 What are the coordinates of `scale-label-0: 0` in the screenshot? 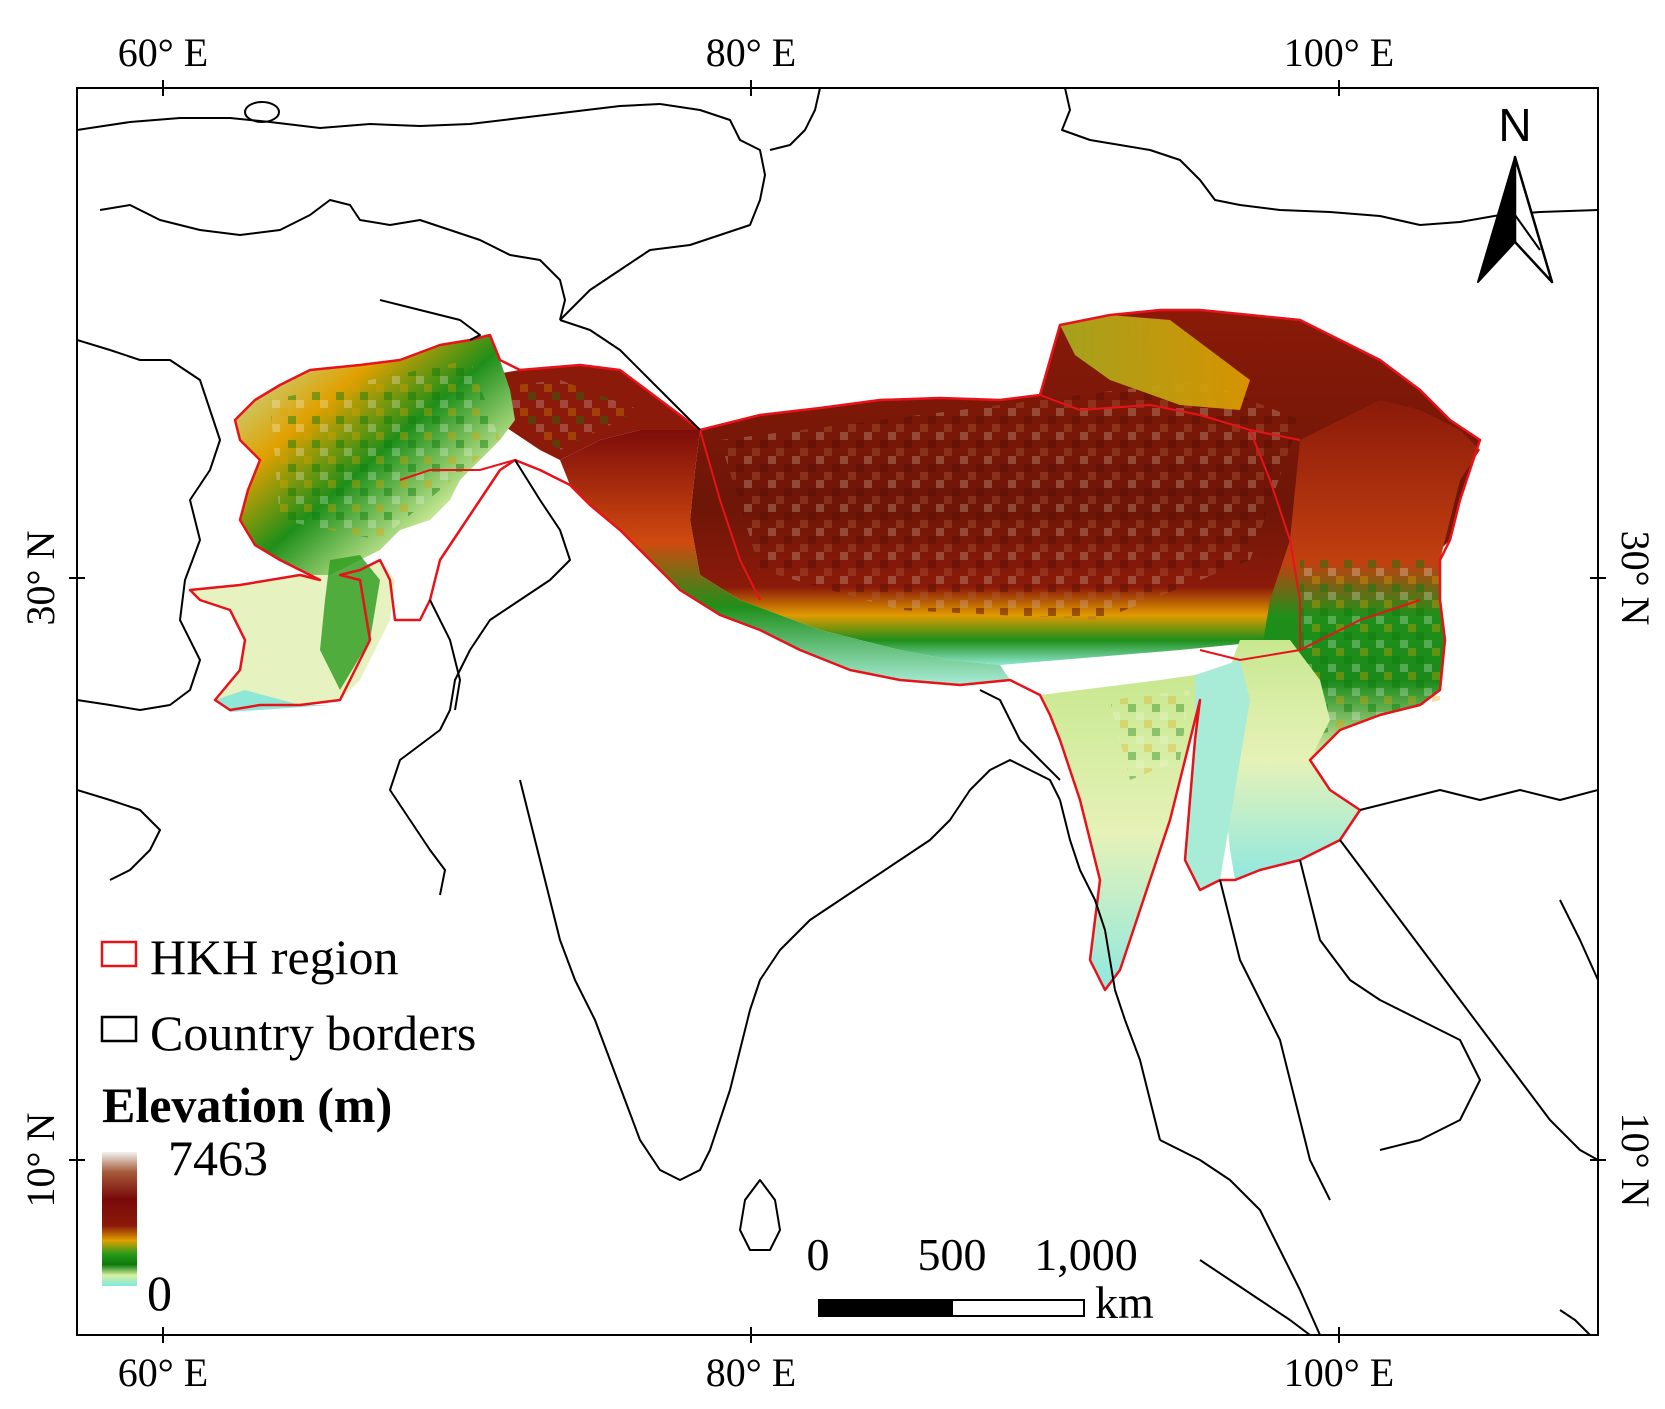 It's located at (818, 1254).